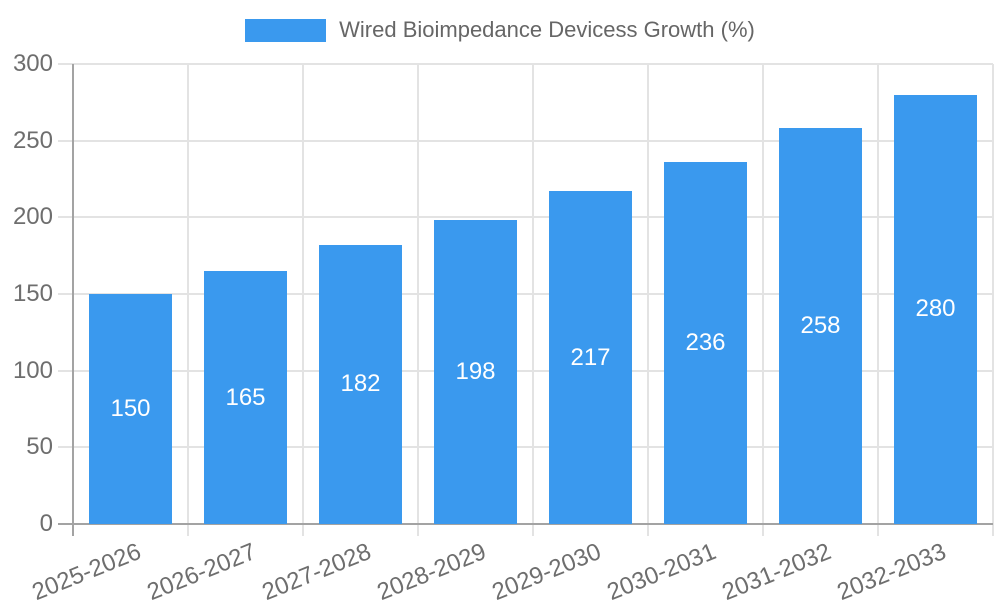 This screenshot has width=1000, height=600. Describe the element at coordinates (547, 29) in the screenshot. I see `legend-label: Wired Bioimpedance Devicess Growth (%)` at that location.